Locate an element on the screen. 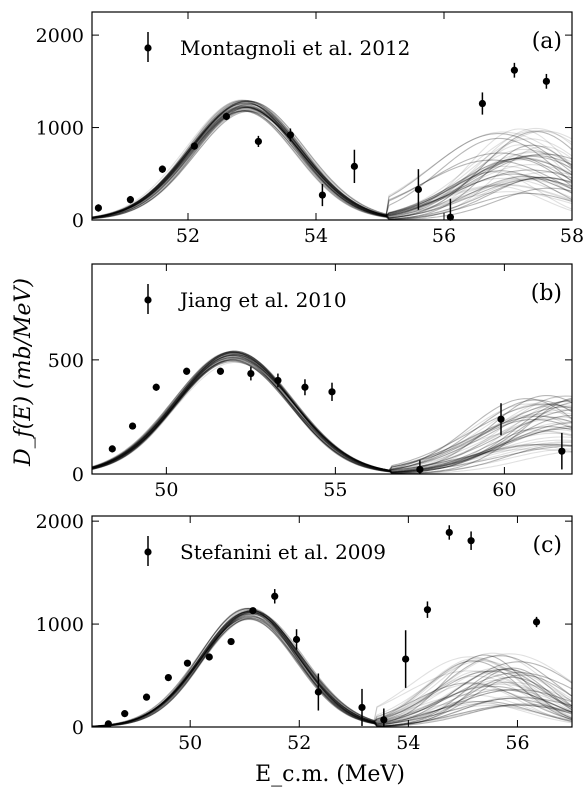  data-points-b is located at coordinates (337, 420).